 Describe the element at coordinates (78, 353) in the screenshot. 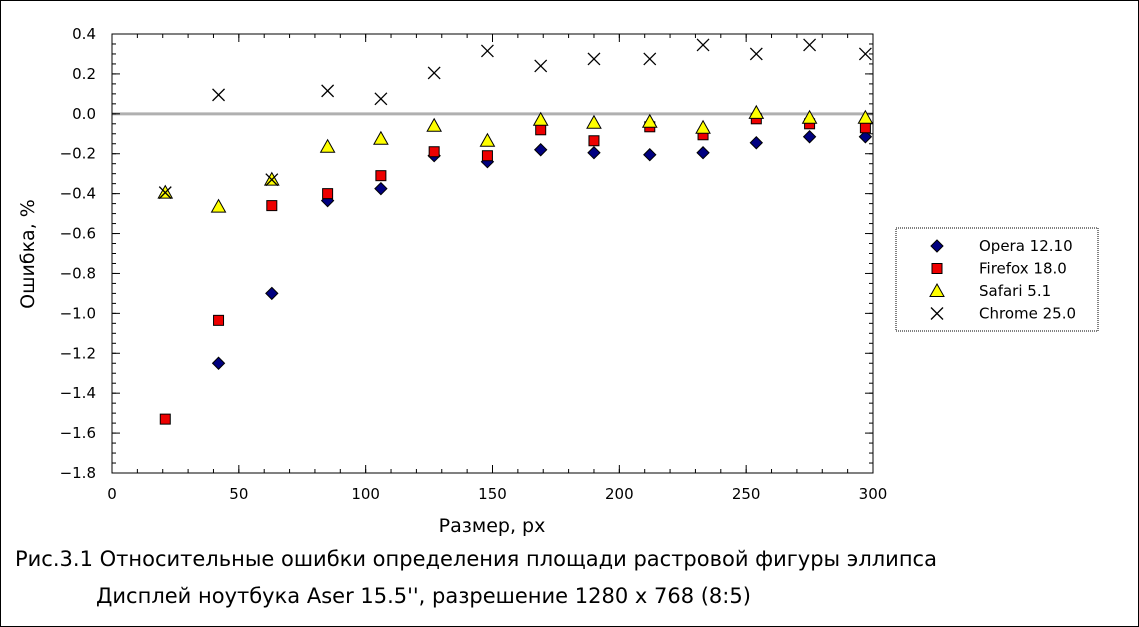

I see `y-tick-label: −1.2` at that location.